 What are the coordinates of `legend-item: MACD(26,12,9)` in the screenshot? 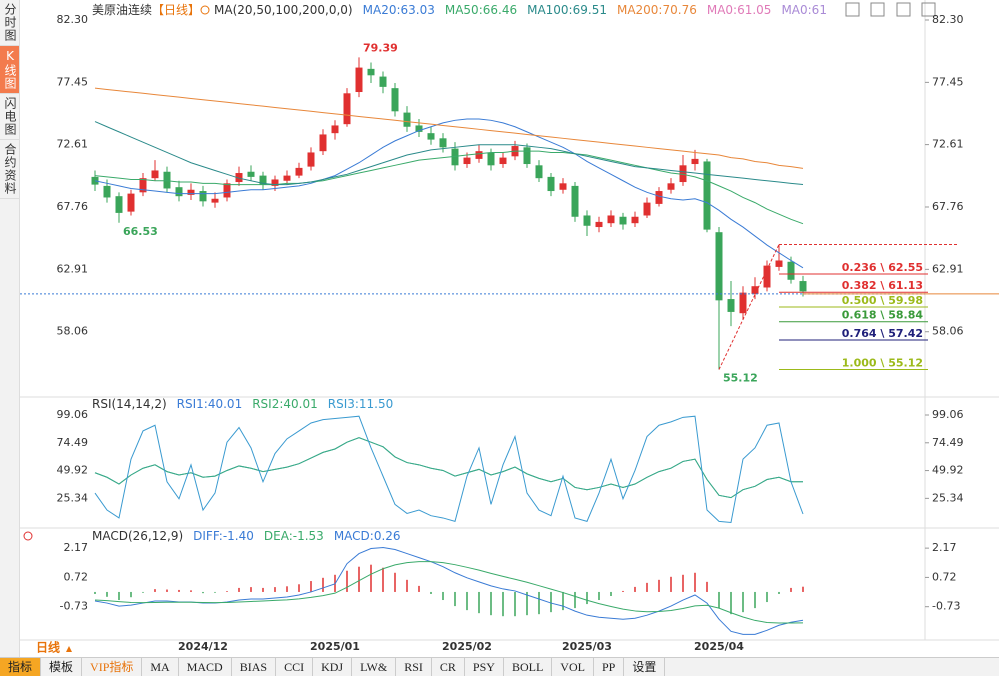 It's located at (137, 536).